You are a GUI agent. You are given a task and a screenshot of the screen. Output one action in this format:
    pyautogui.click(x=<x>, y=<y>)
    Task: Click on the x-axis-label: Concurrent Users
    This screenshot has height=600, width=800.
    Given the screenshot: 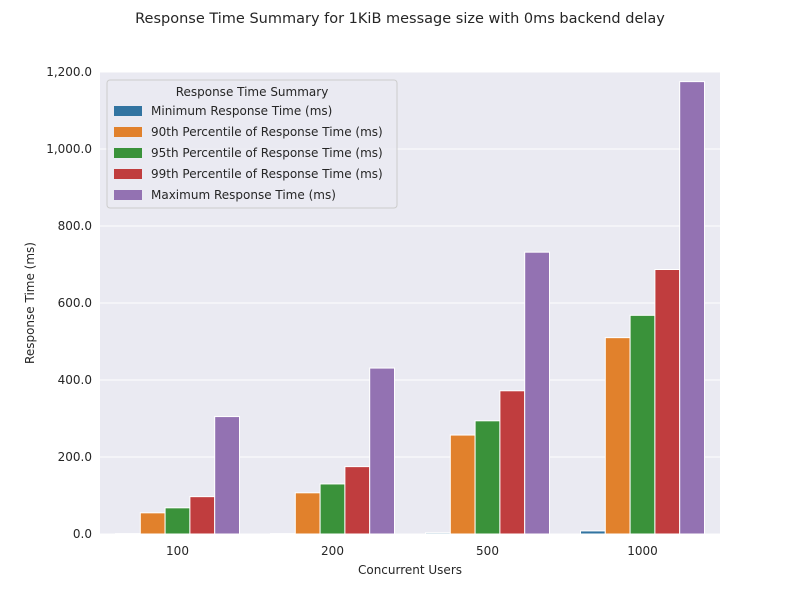 What is the action you would take?
    pyautogui.click(x=410, y=570)
    